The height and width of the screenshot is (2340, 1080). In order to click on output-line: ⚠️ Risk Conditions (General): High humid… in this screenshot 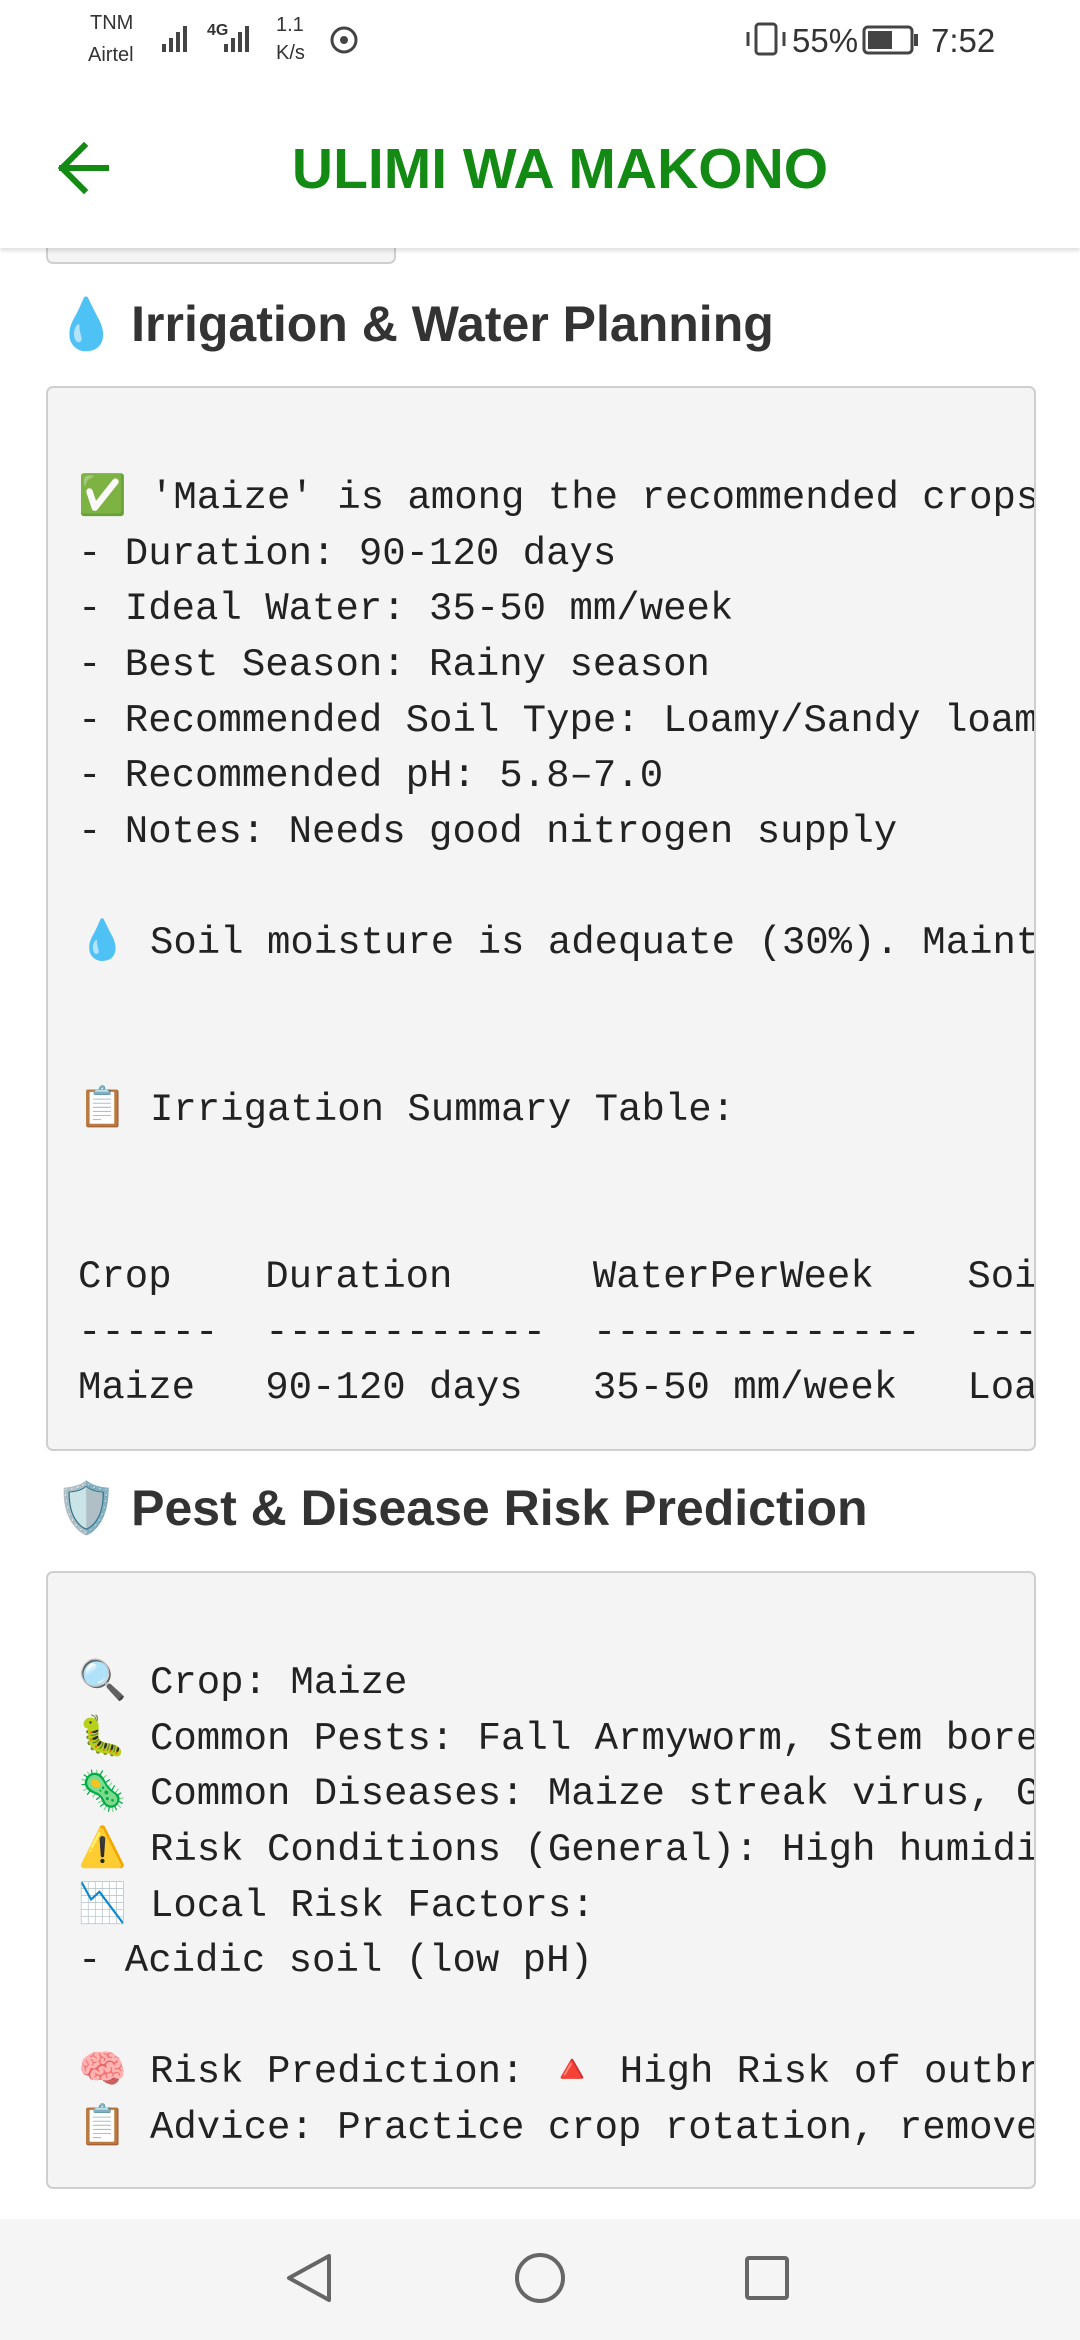, I will do `click(557, 1850)`.